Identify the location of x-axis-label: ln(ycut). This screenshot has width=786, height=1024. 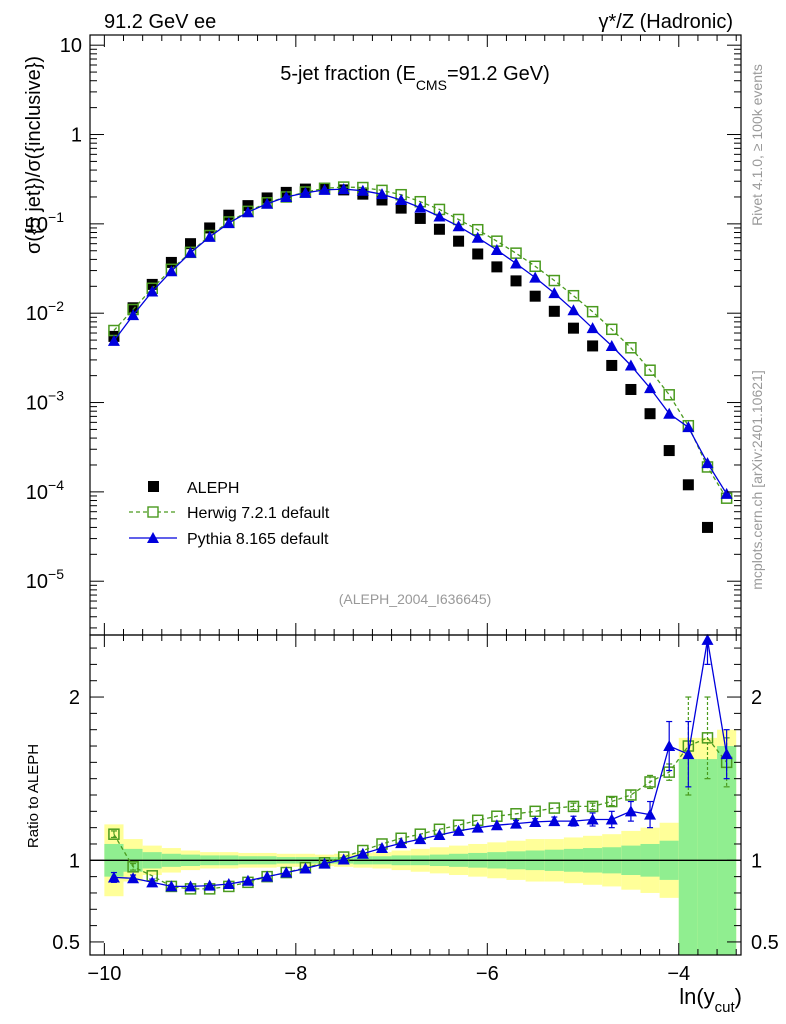
(710, 1000).